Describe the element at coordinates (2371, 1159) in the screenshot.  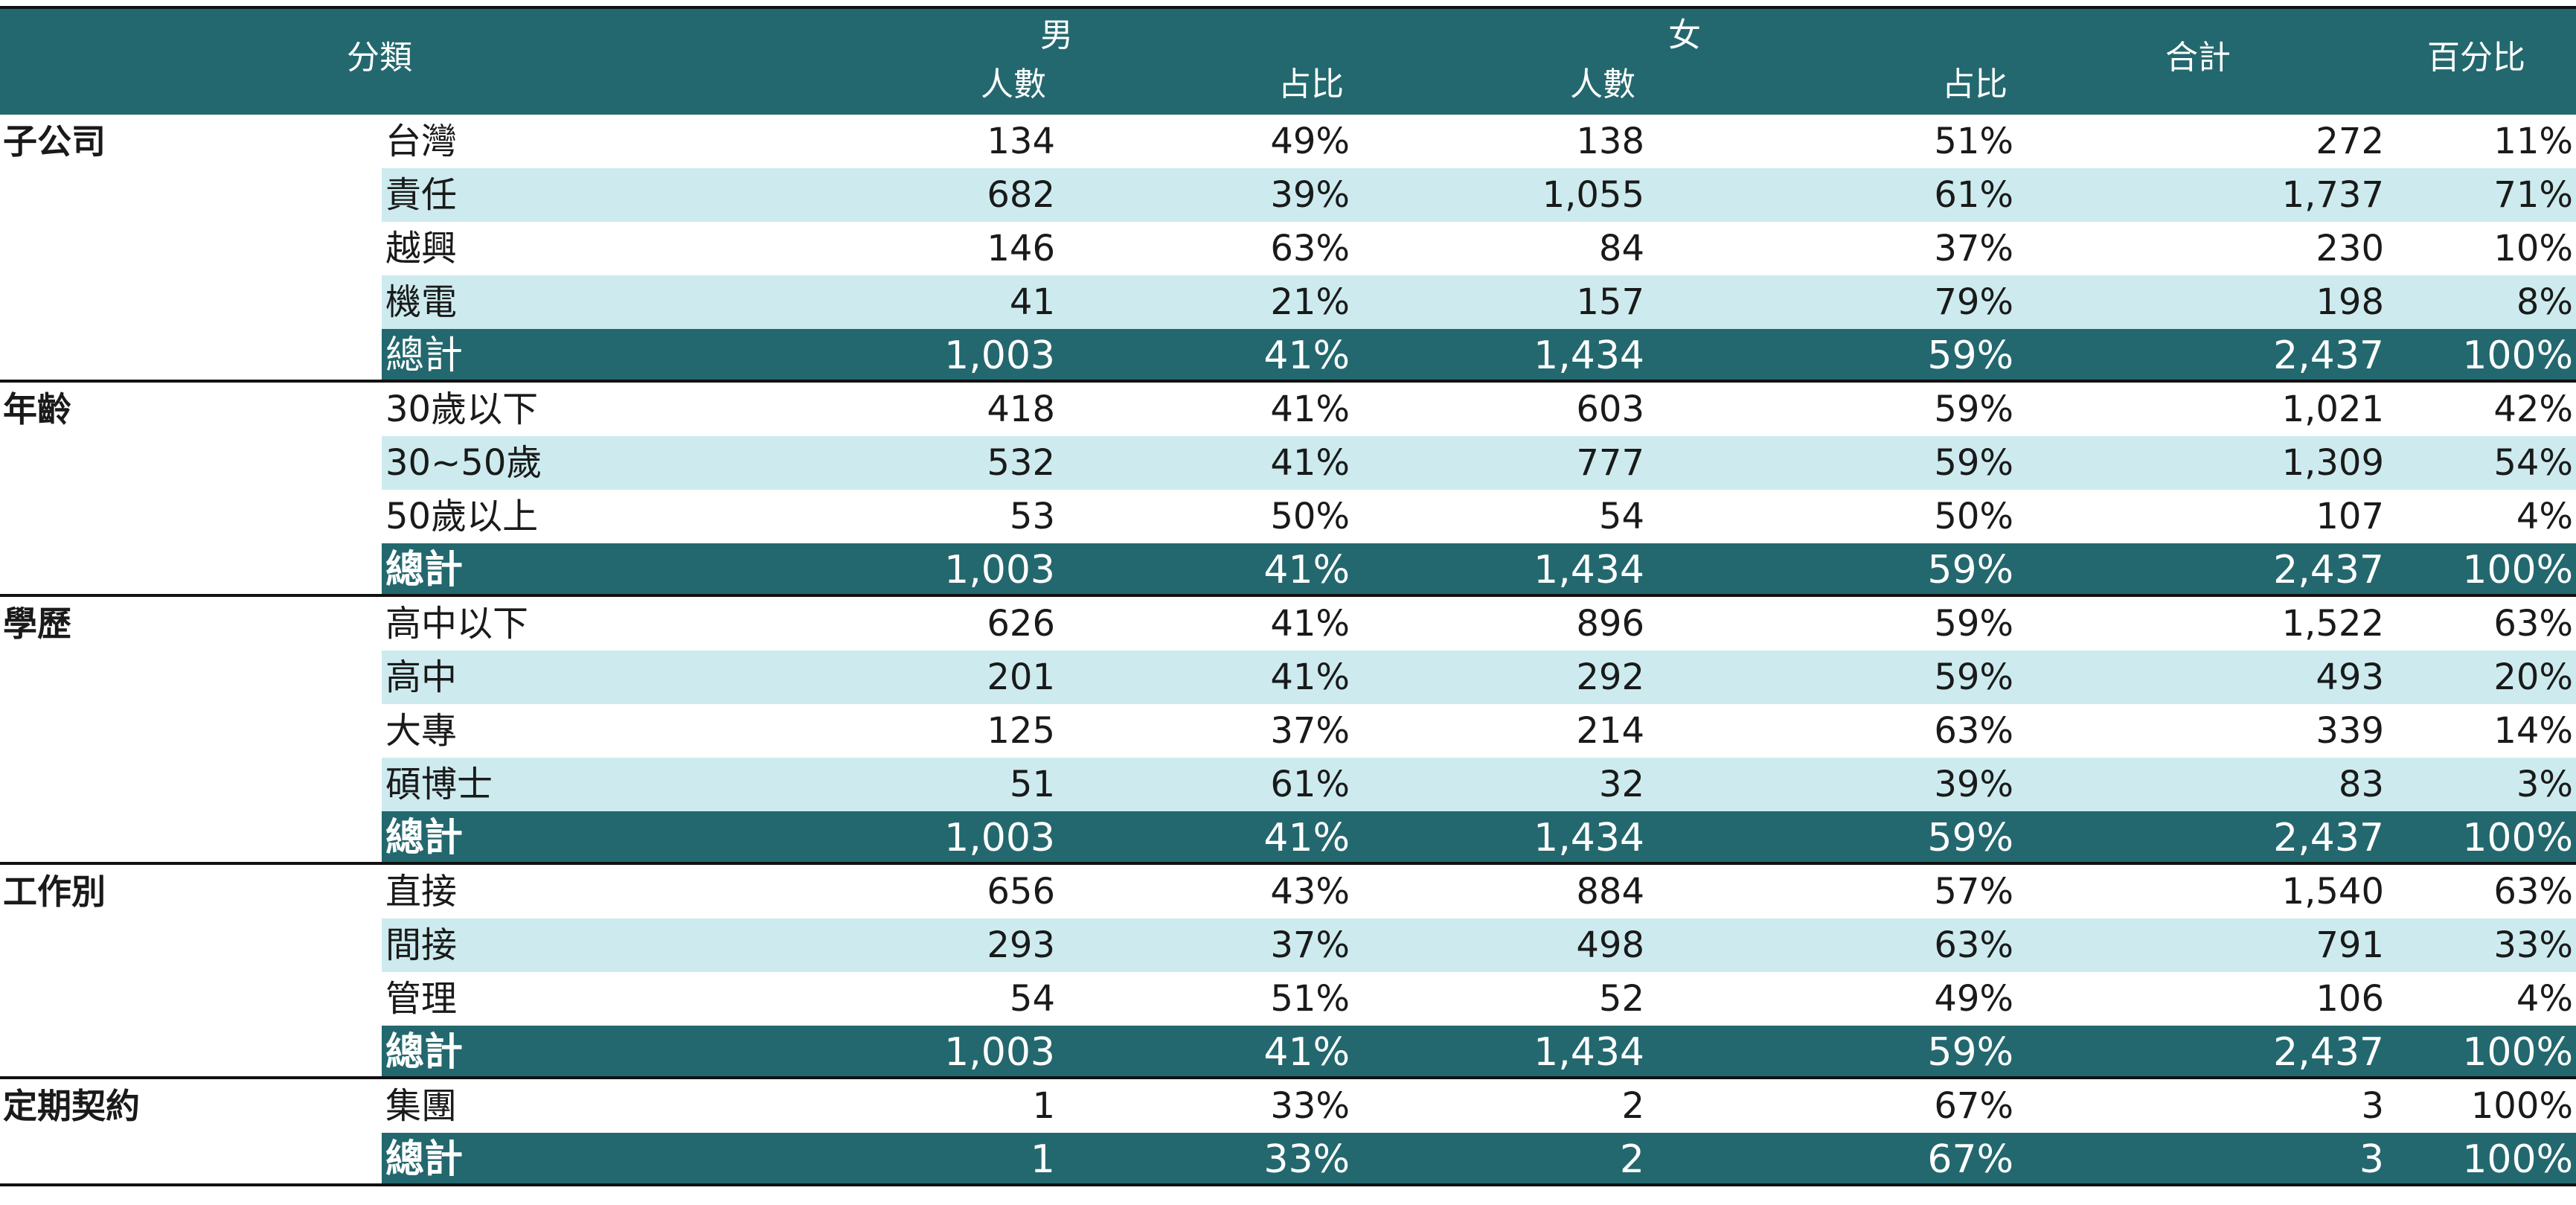
I see `total-cell: 3` at that location.